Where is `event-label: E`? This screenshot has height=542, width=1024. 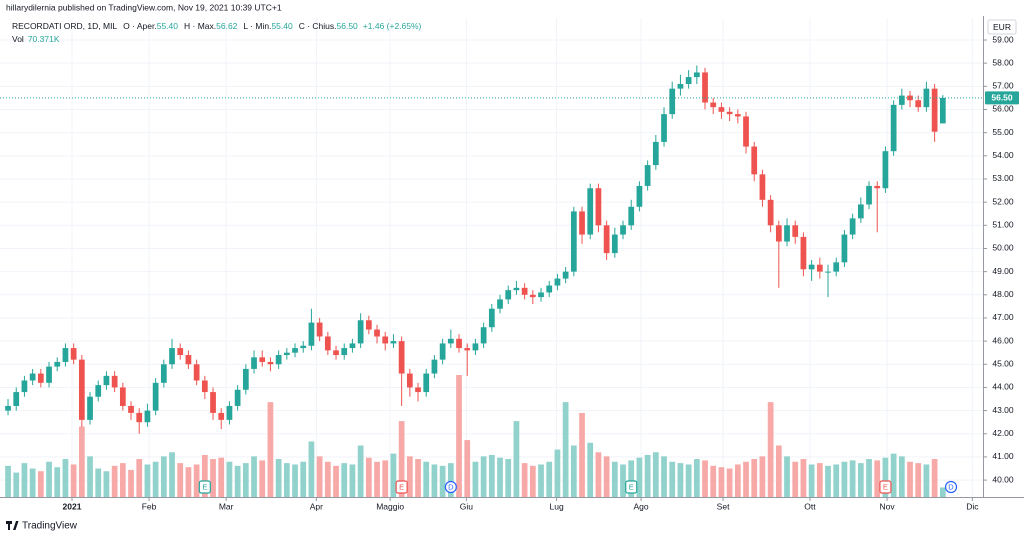
event-label: E is located at coordinates (885, 486).